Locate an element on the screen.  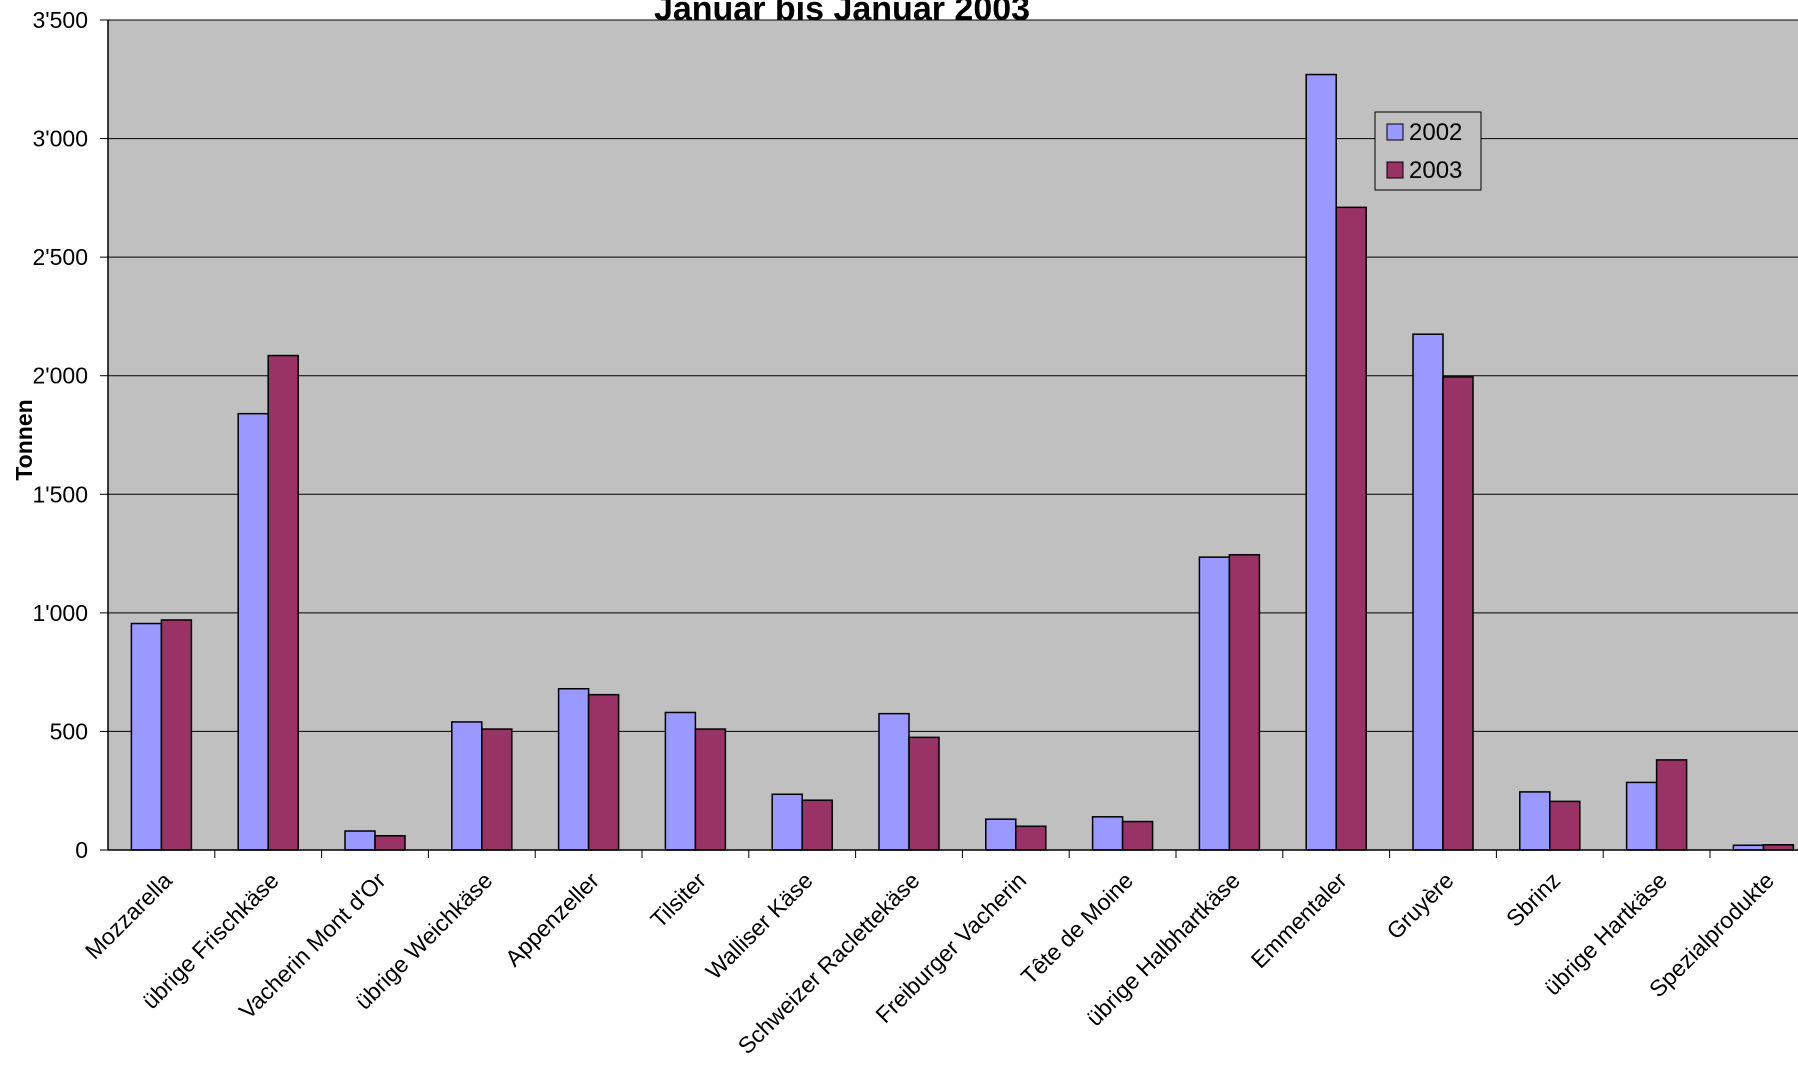
x-category-label: Sbrinz is located at coordinates (1533, 899).